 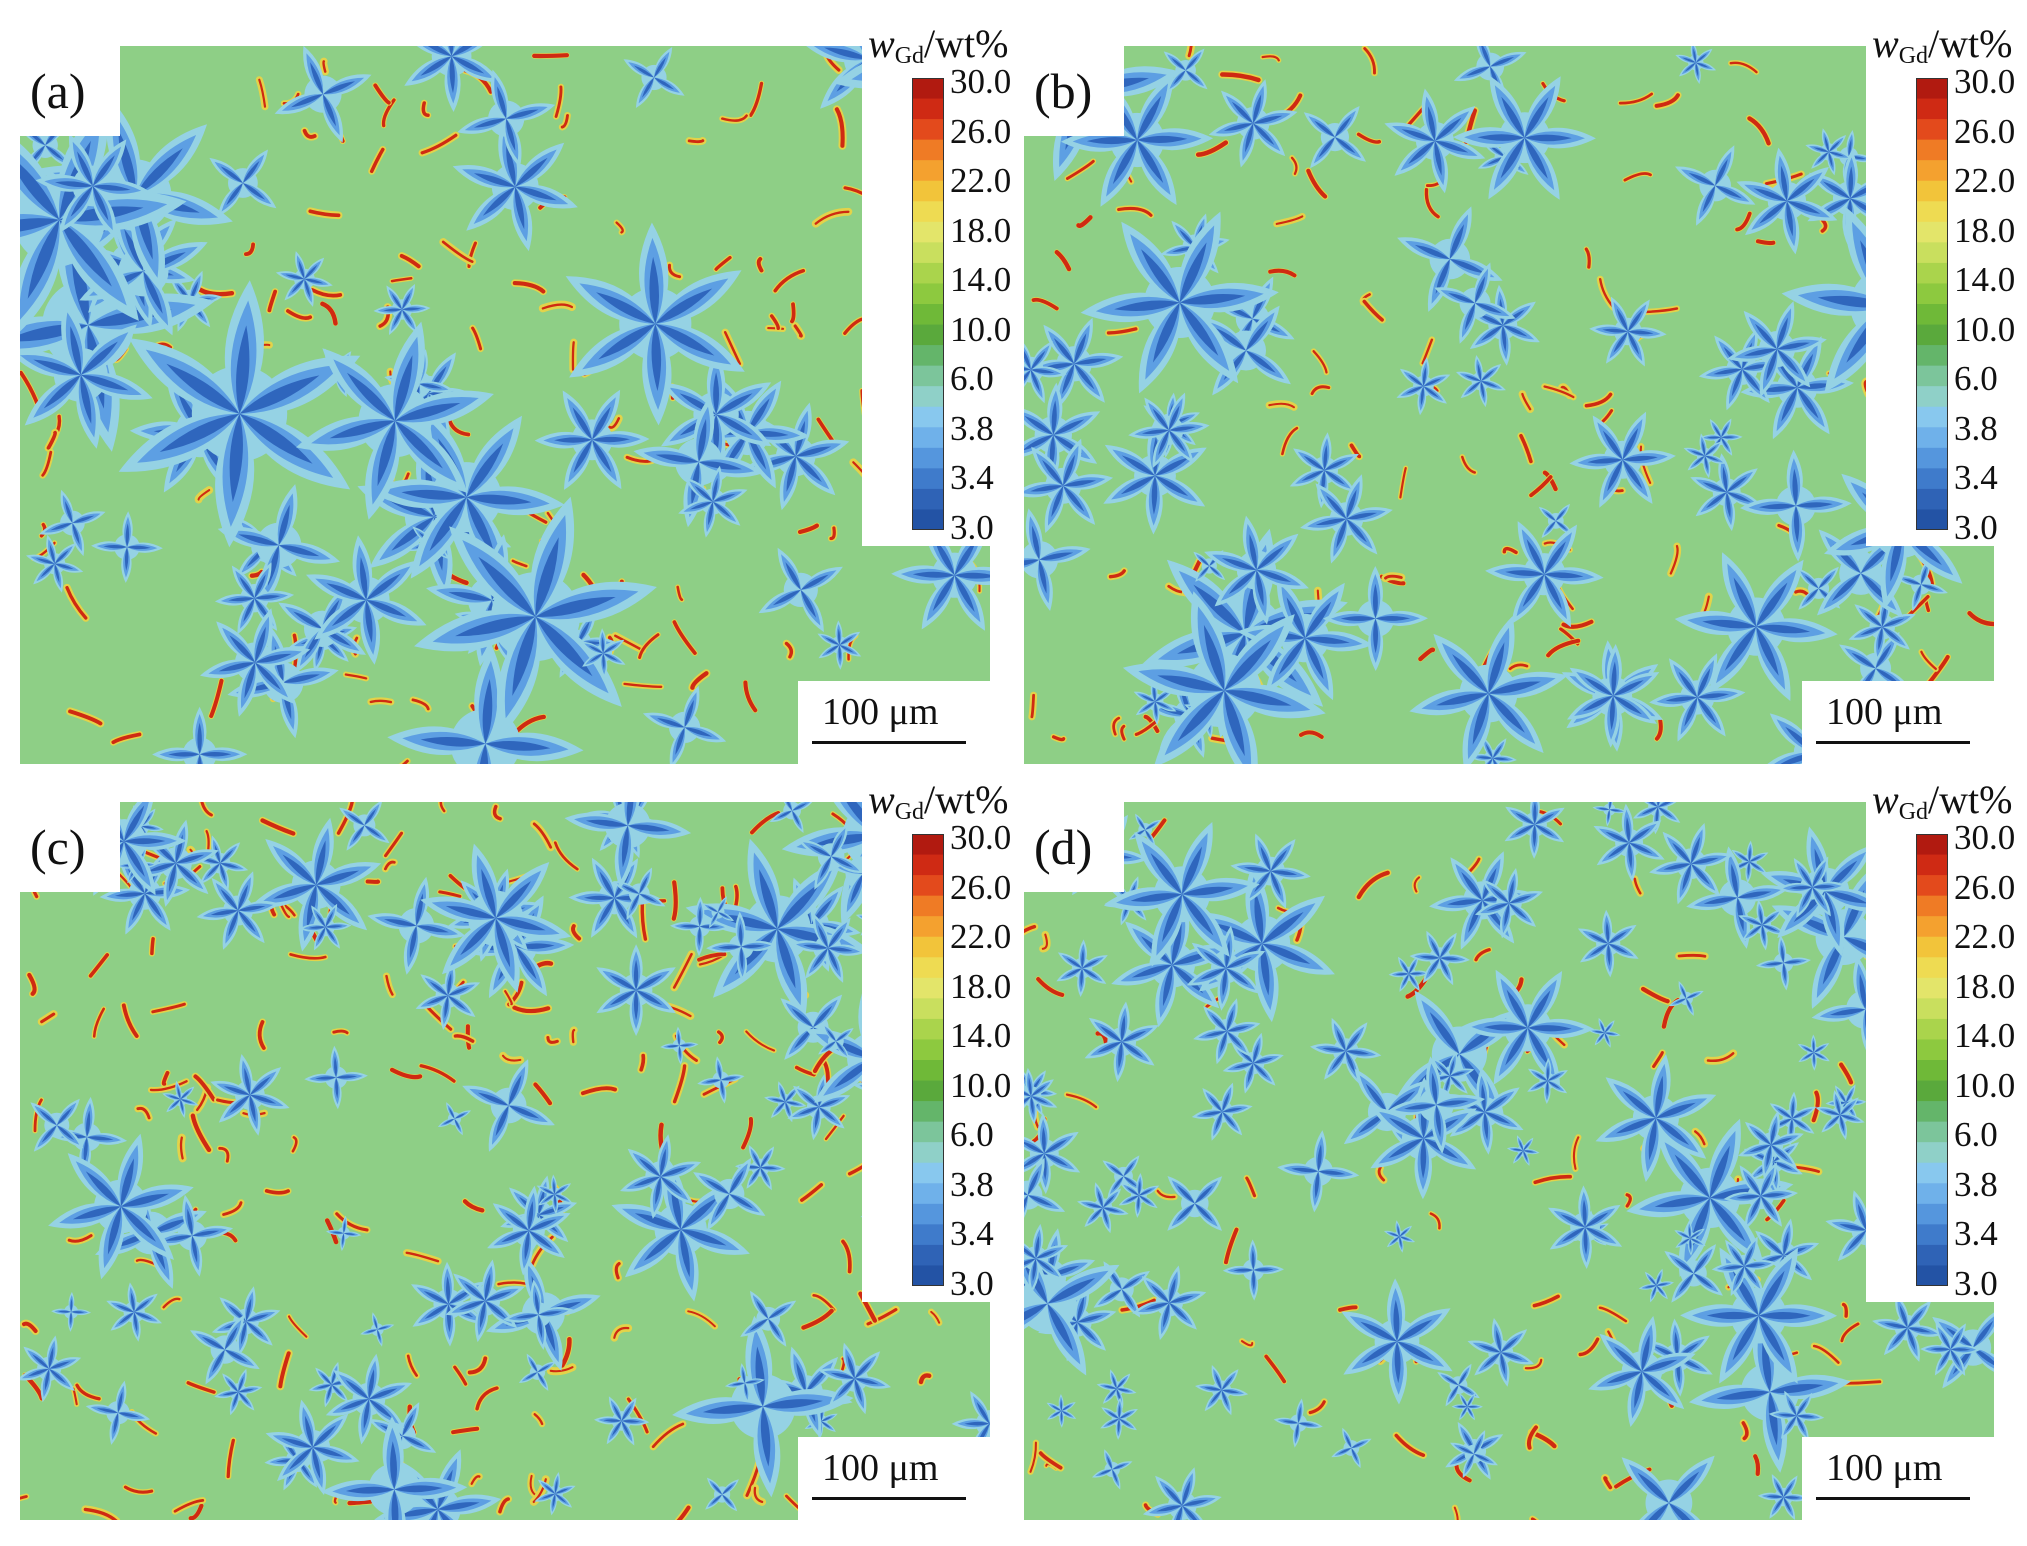 I want to click on colorbar-title: wGd/wt%, so click(x=1942, y=801).